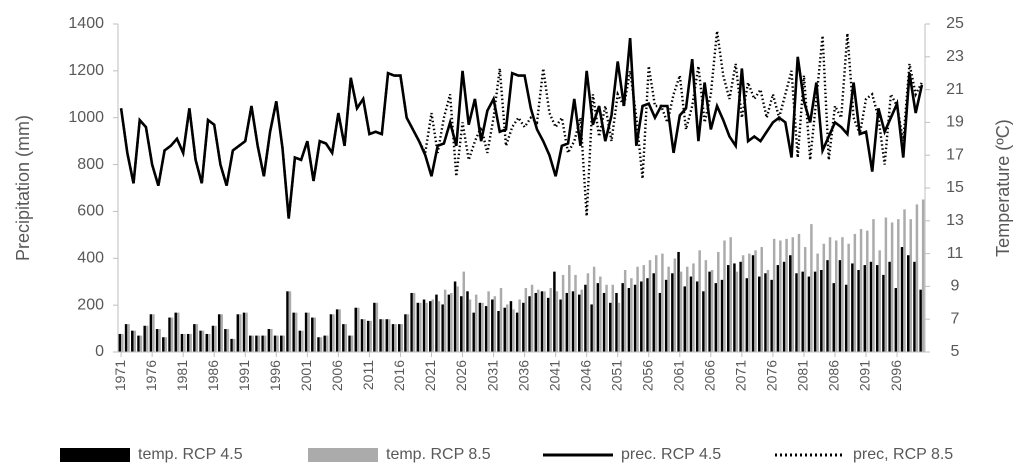 This screenshot has height=473, width=1017. I want to click on x-tick-label: 1996, so click(275, 375).